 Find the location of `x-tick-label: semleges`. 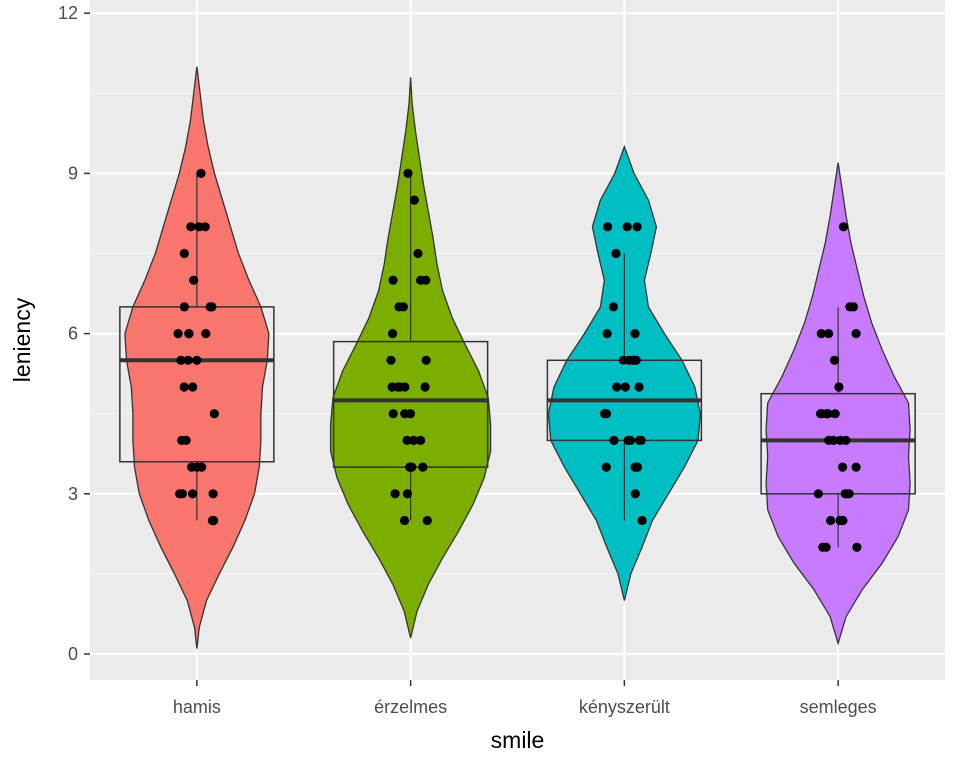

x-tick-label: semleges is located at coordinates (838, 707).